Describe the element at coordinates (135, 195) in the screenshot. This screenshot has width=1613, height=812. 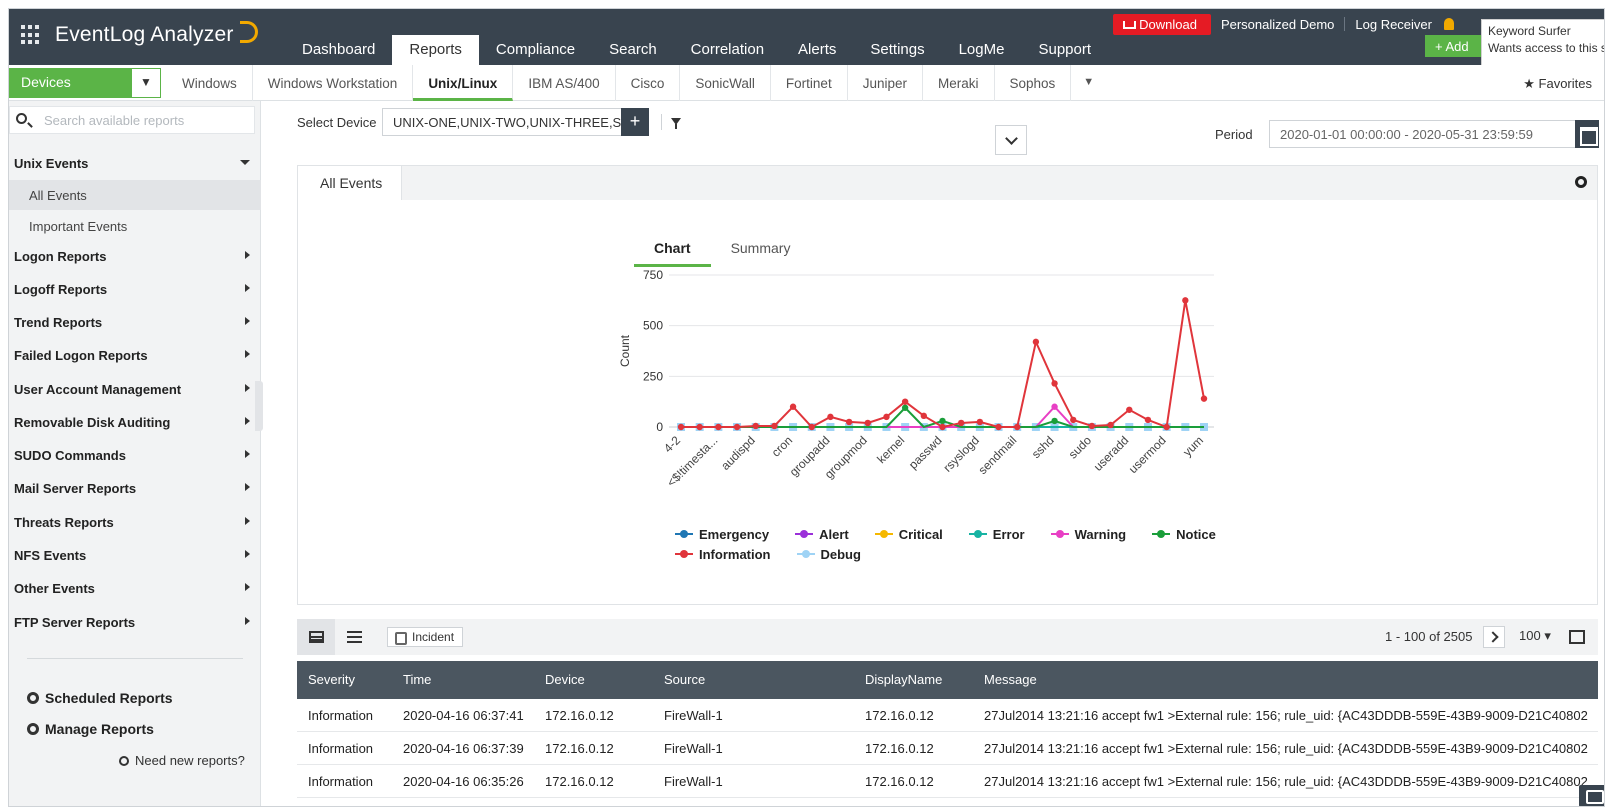
I see `sidebar-item-all-events: All Events` at that location.